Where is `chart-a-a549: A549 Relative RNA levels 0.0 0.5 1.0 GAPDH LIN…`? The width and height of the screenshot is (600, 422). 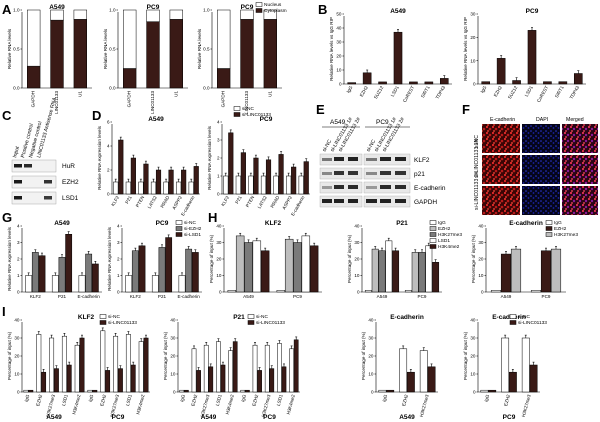
chart-a-a549: A549 Relative RNA levels 0.0 0.5 1.0 GAPDH LIN… is located at coordinates (49, 59).